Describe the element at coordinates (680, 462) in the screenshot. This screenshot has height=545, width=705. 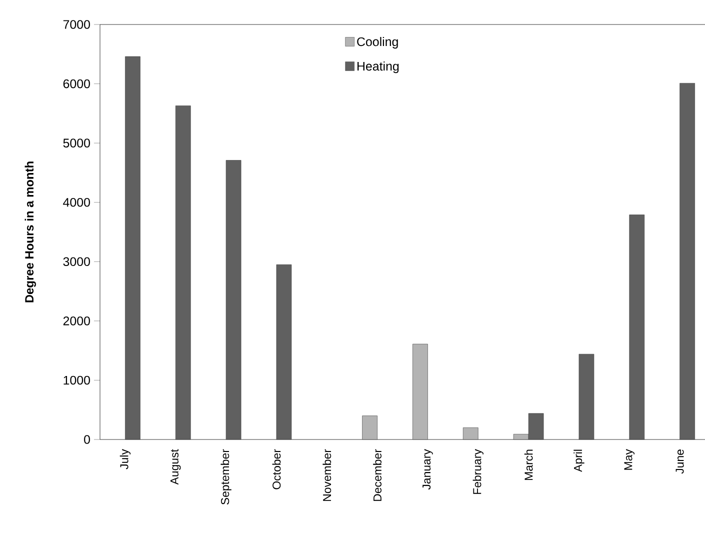
I see `x-tick-label: June` at that location.